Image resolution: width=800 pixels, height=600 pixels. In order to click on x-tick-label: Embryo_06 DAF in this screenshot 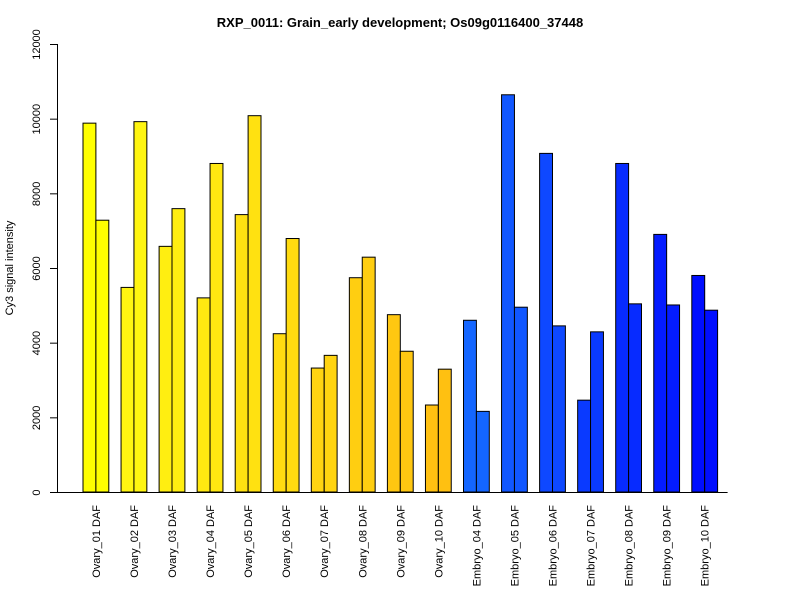, I will do `click(554, 546)`.